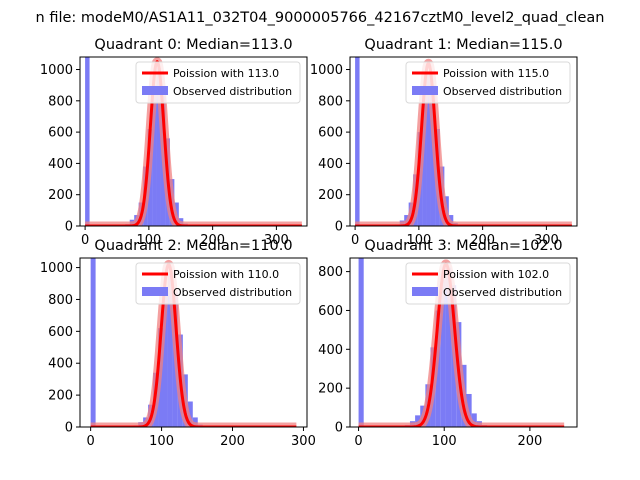 This screenshot has width=640, height=480. What do you see at coordinates (496, 73) in the screenshot?
I see `legend-label-fit: Poission with 115.0` at bounding box center [496, 73].